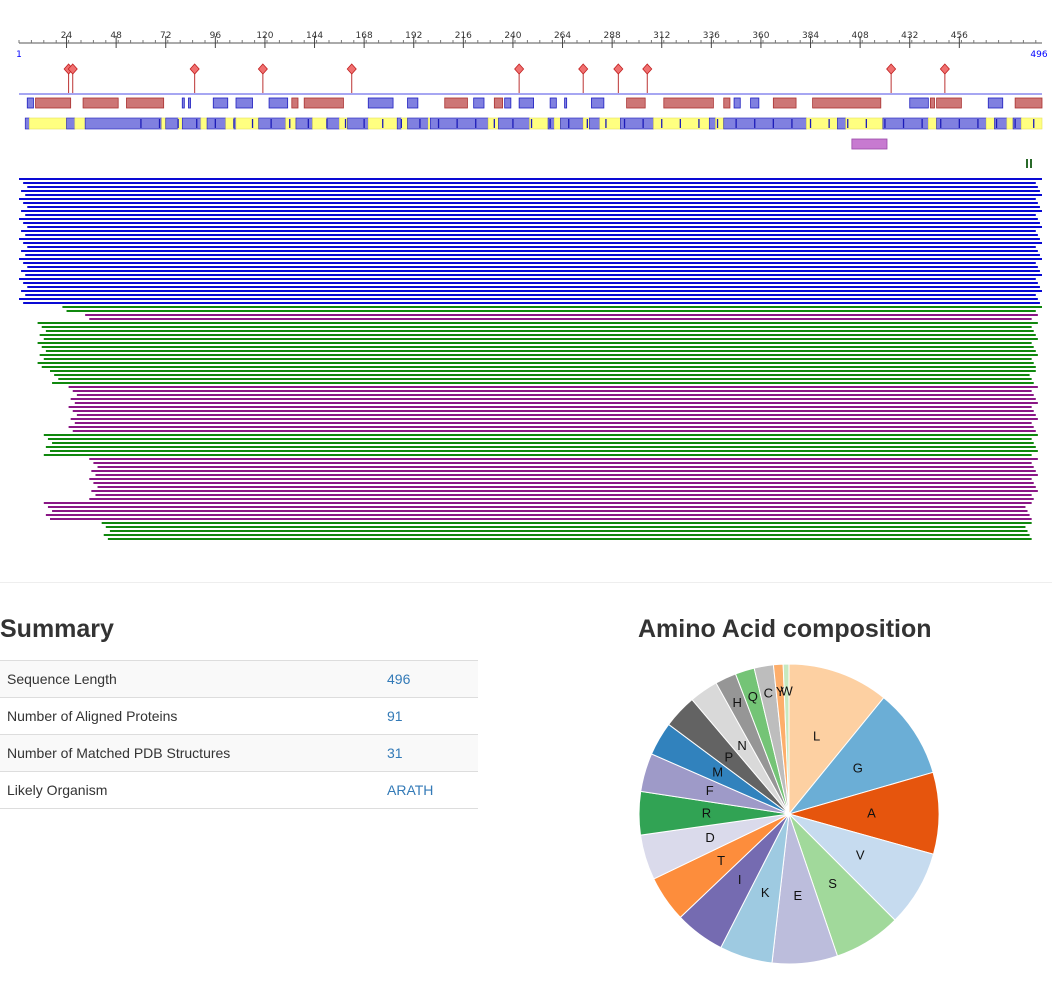 This screenshot has height=985, width=1052. What do you see at coordinates (57, 629) in the screenshot?
I see `summary-title: Summary` at bounding box center [57, 629].